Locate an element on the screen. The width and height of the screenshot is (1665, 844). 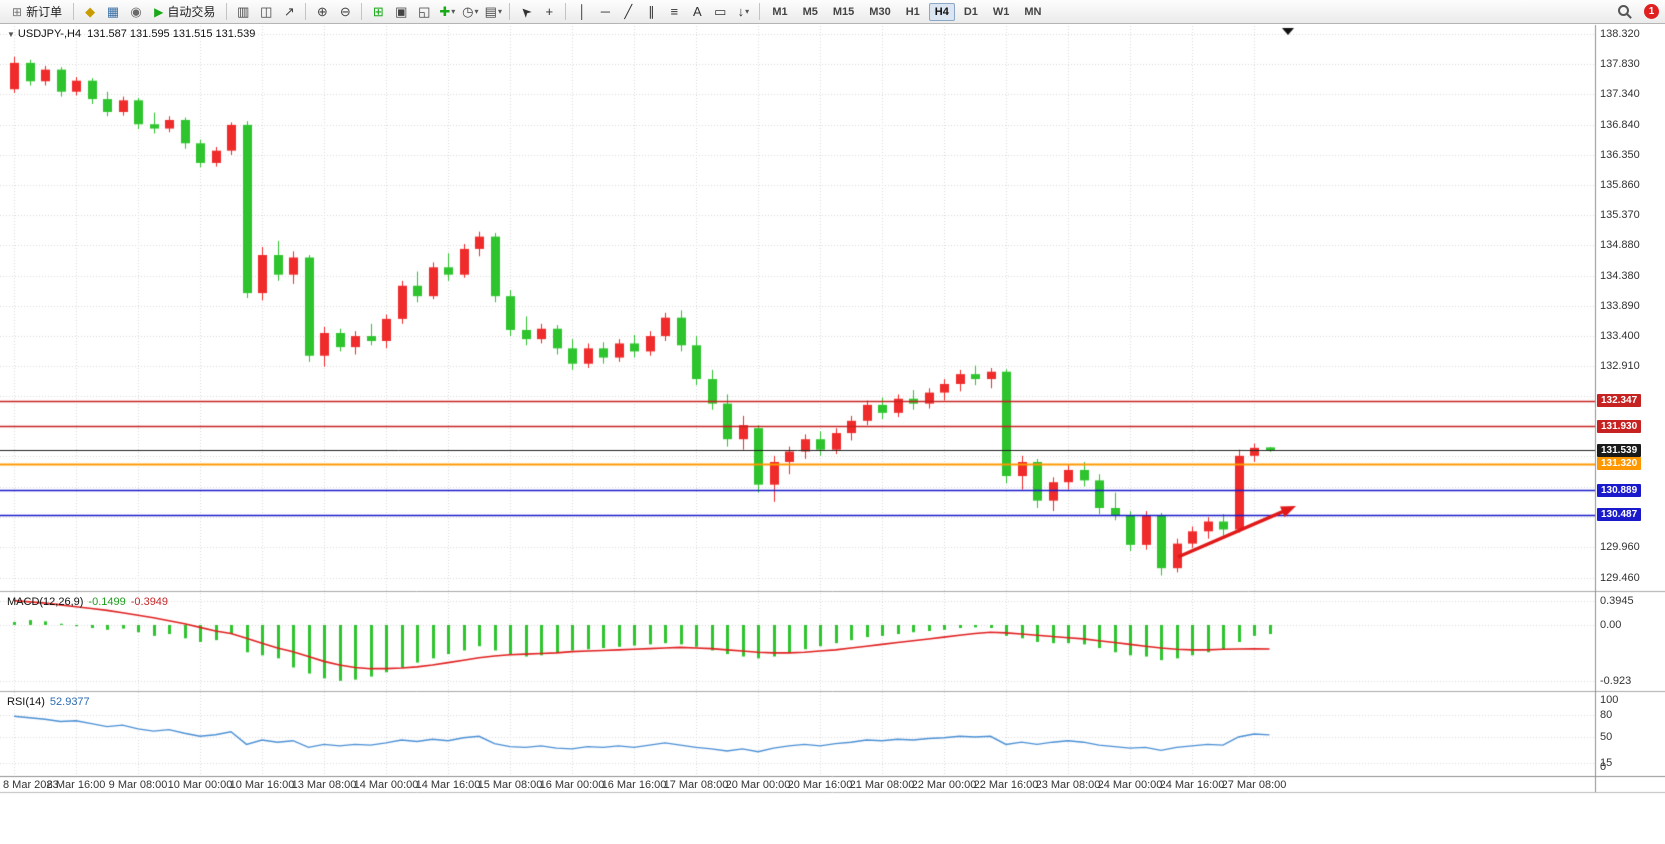
autotrading-button: ▶ 自动交易 is located at coordinates (184, 11).